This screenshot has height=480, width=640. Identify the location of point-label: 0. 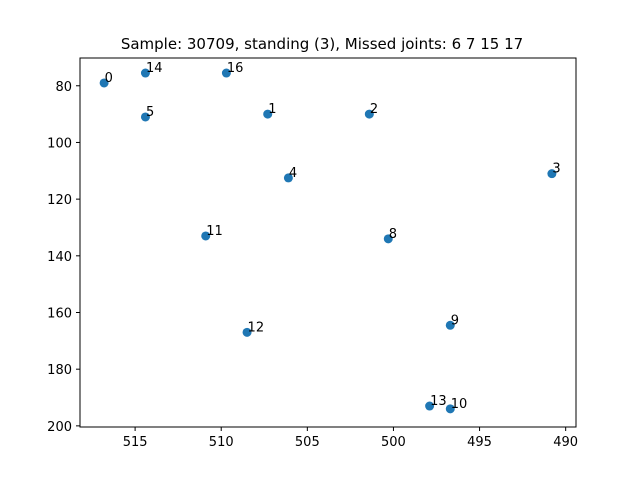
(109, 78).